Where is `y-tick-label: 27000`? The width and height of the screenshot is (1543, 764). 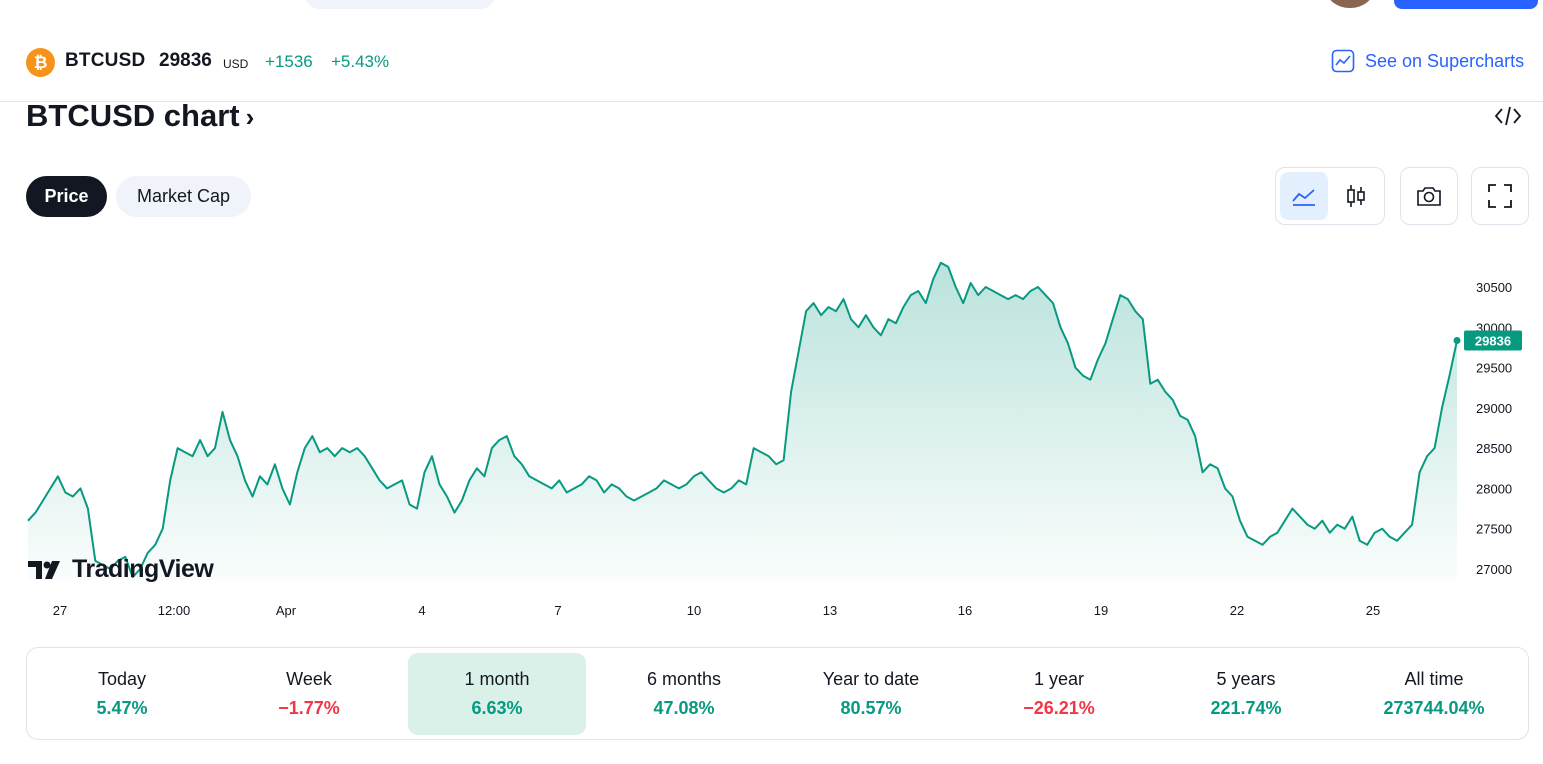 y-tick-label: 27000 is located at coordinates (1494, 569).